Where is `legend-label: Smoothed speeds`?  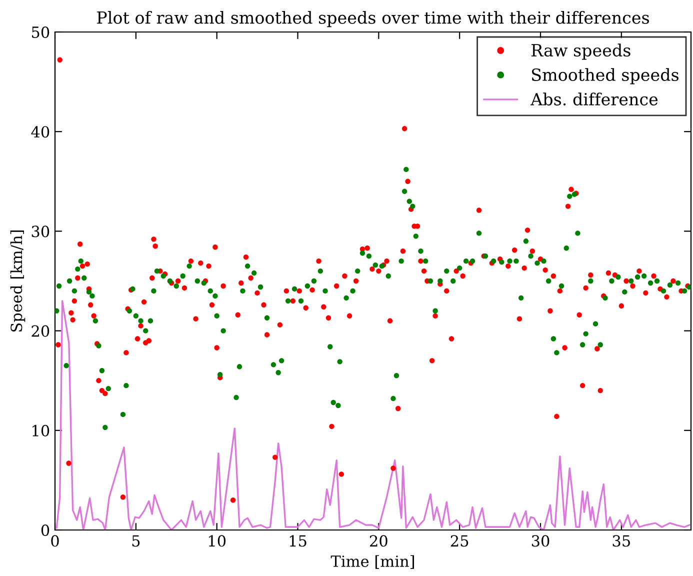
legend-label: Smoothed speeds is located at coordinates (605, 76).